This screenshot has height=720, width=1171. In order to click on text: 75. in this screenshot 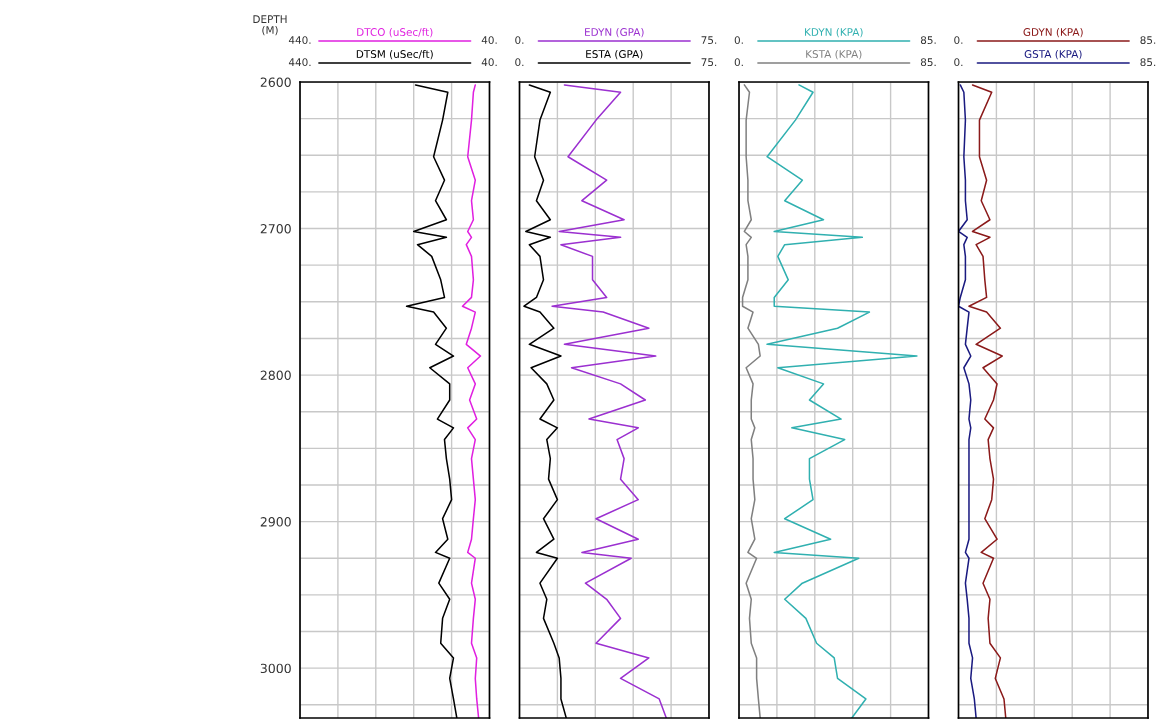, I will do `click(709, 40)`.